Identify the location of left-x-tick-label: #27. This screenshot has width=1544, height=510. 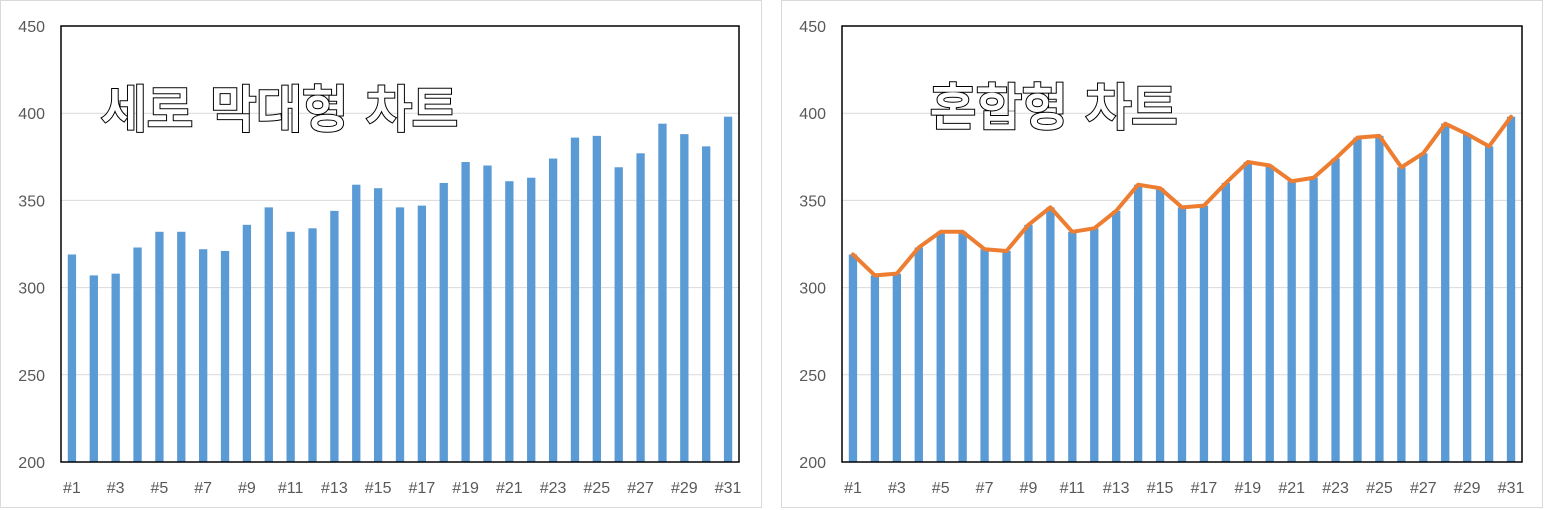
(640, 488).